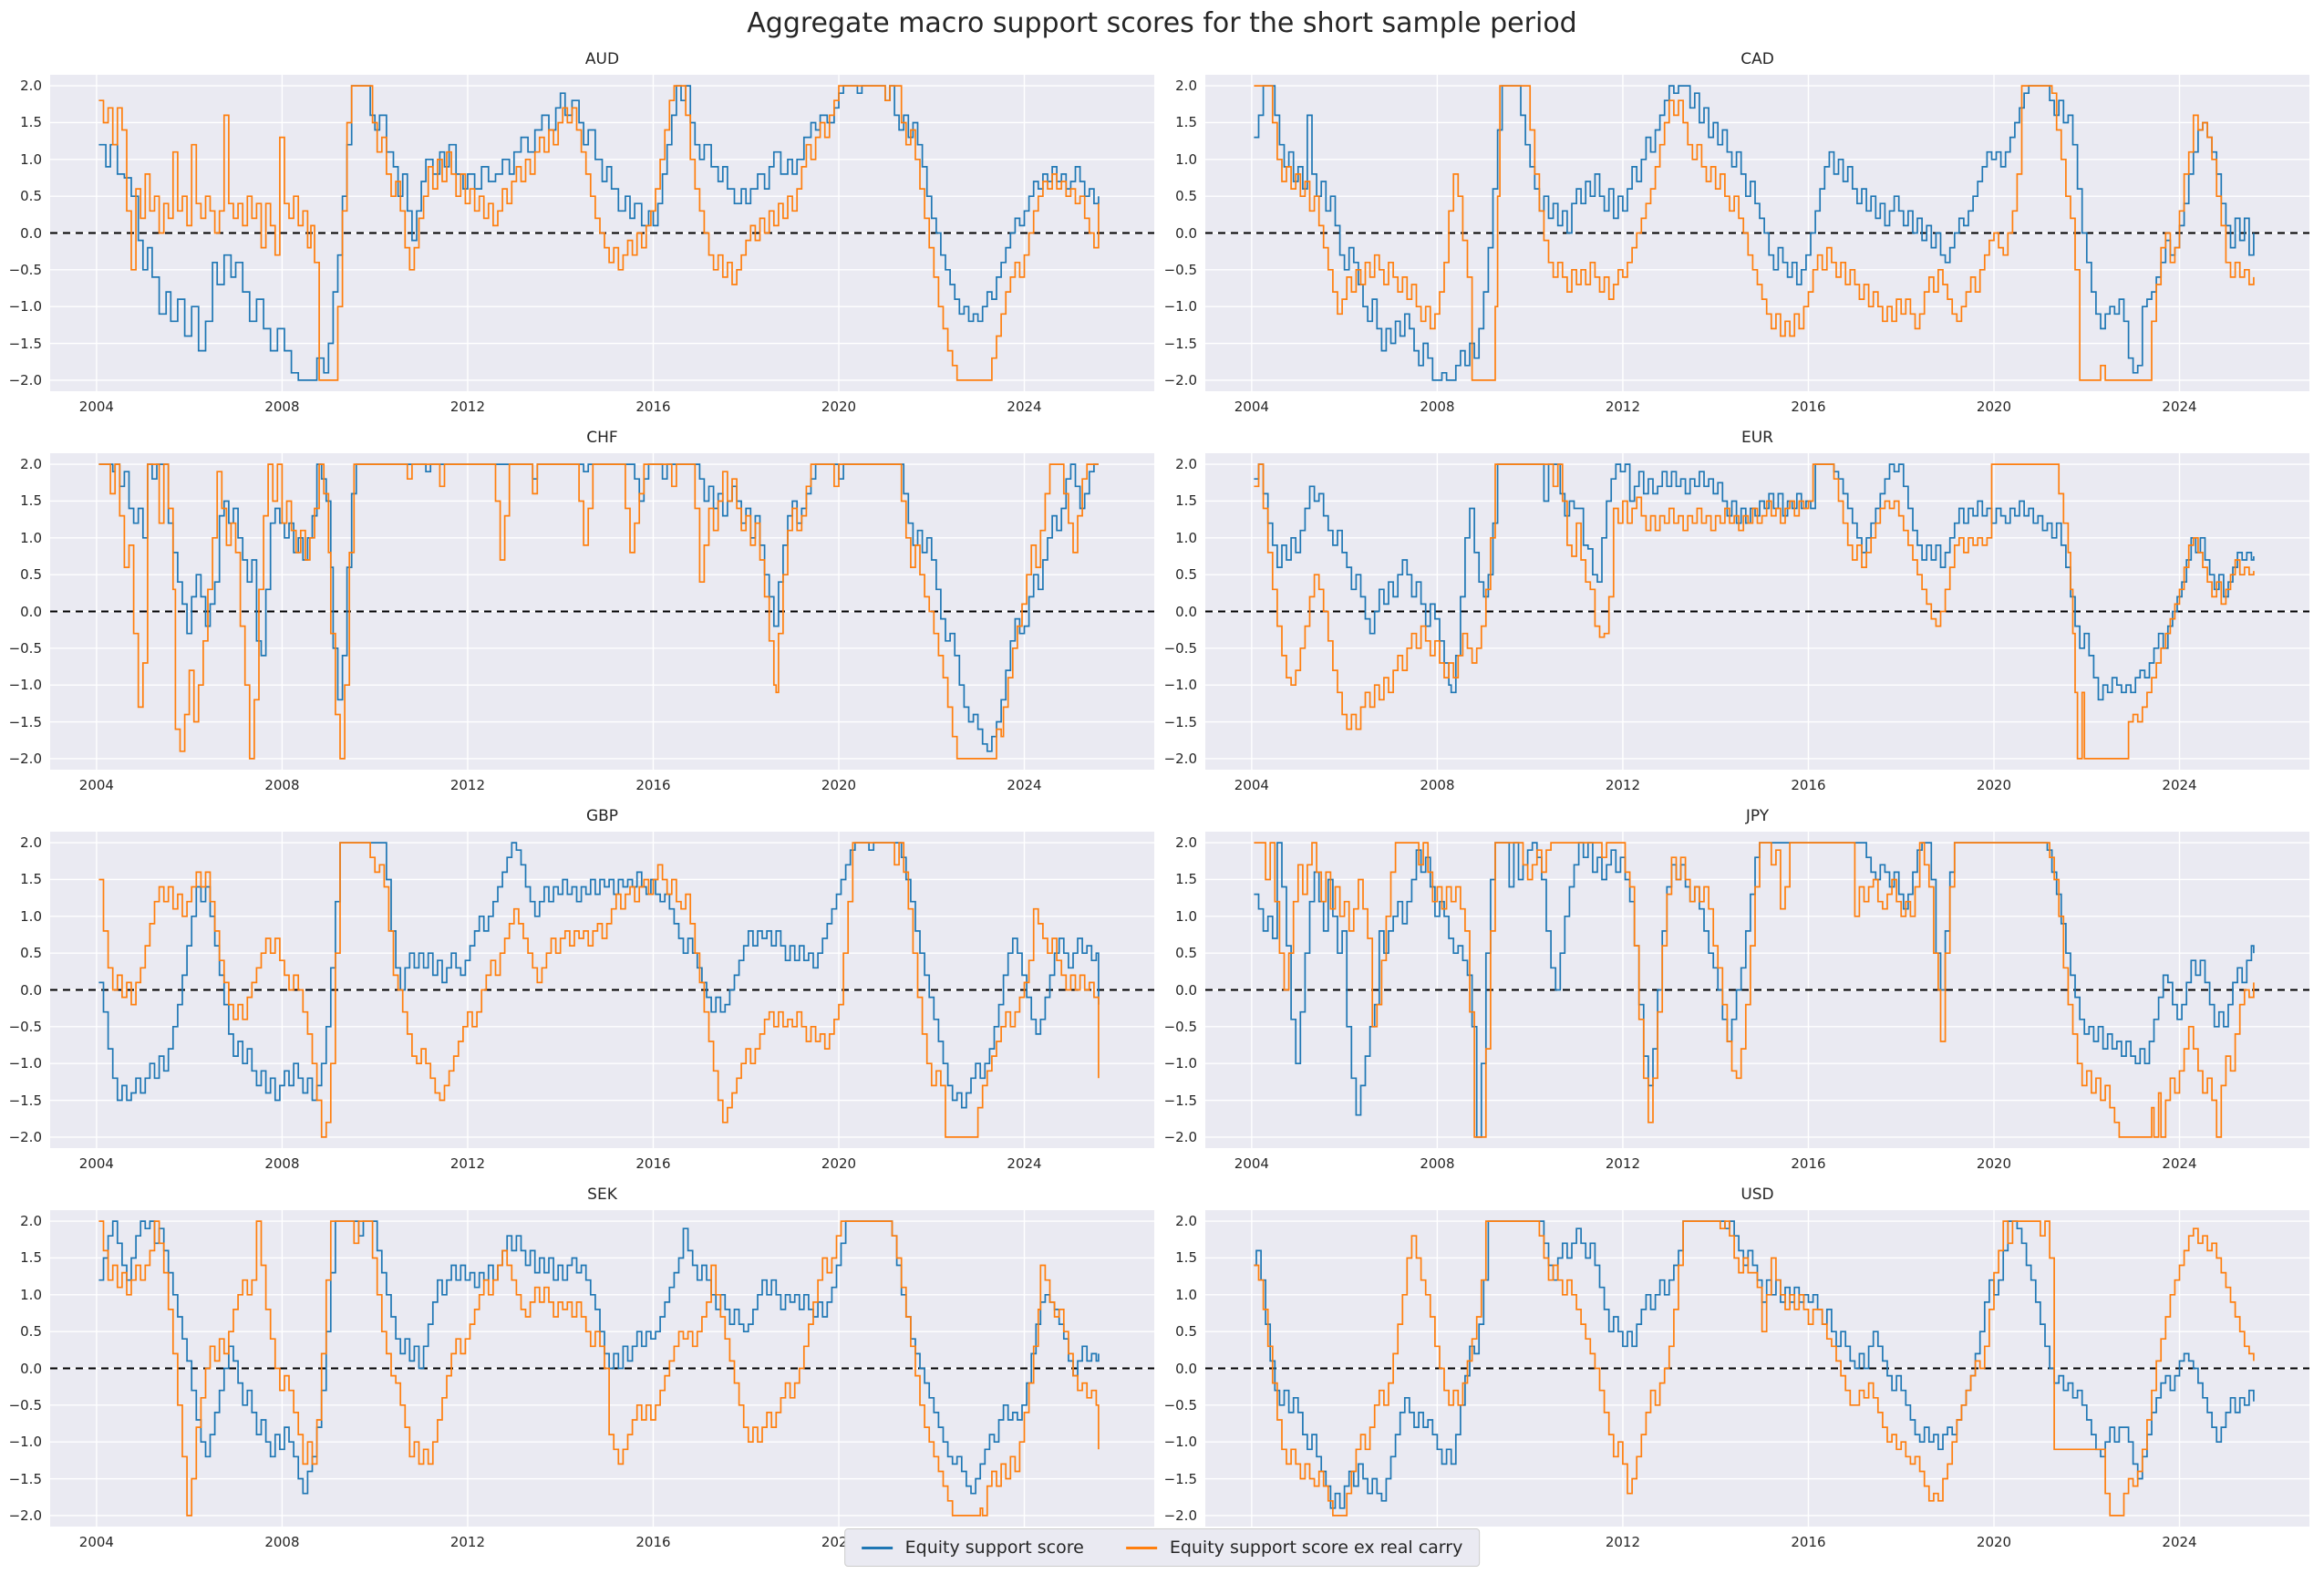 This screenshot has height=1574, width=2324. Describe the element at coordinates (1757, 59) in the screenshot. I see `panel-title: CAD` at that location.